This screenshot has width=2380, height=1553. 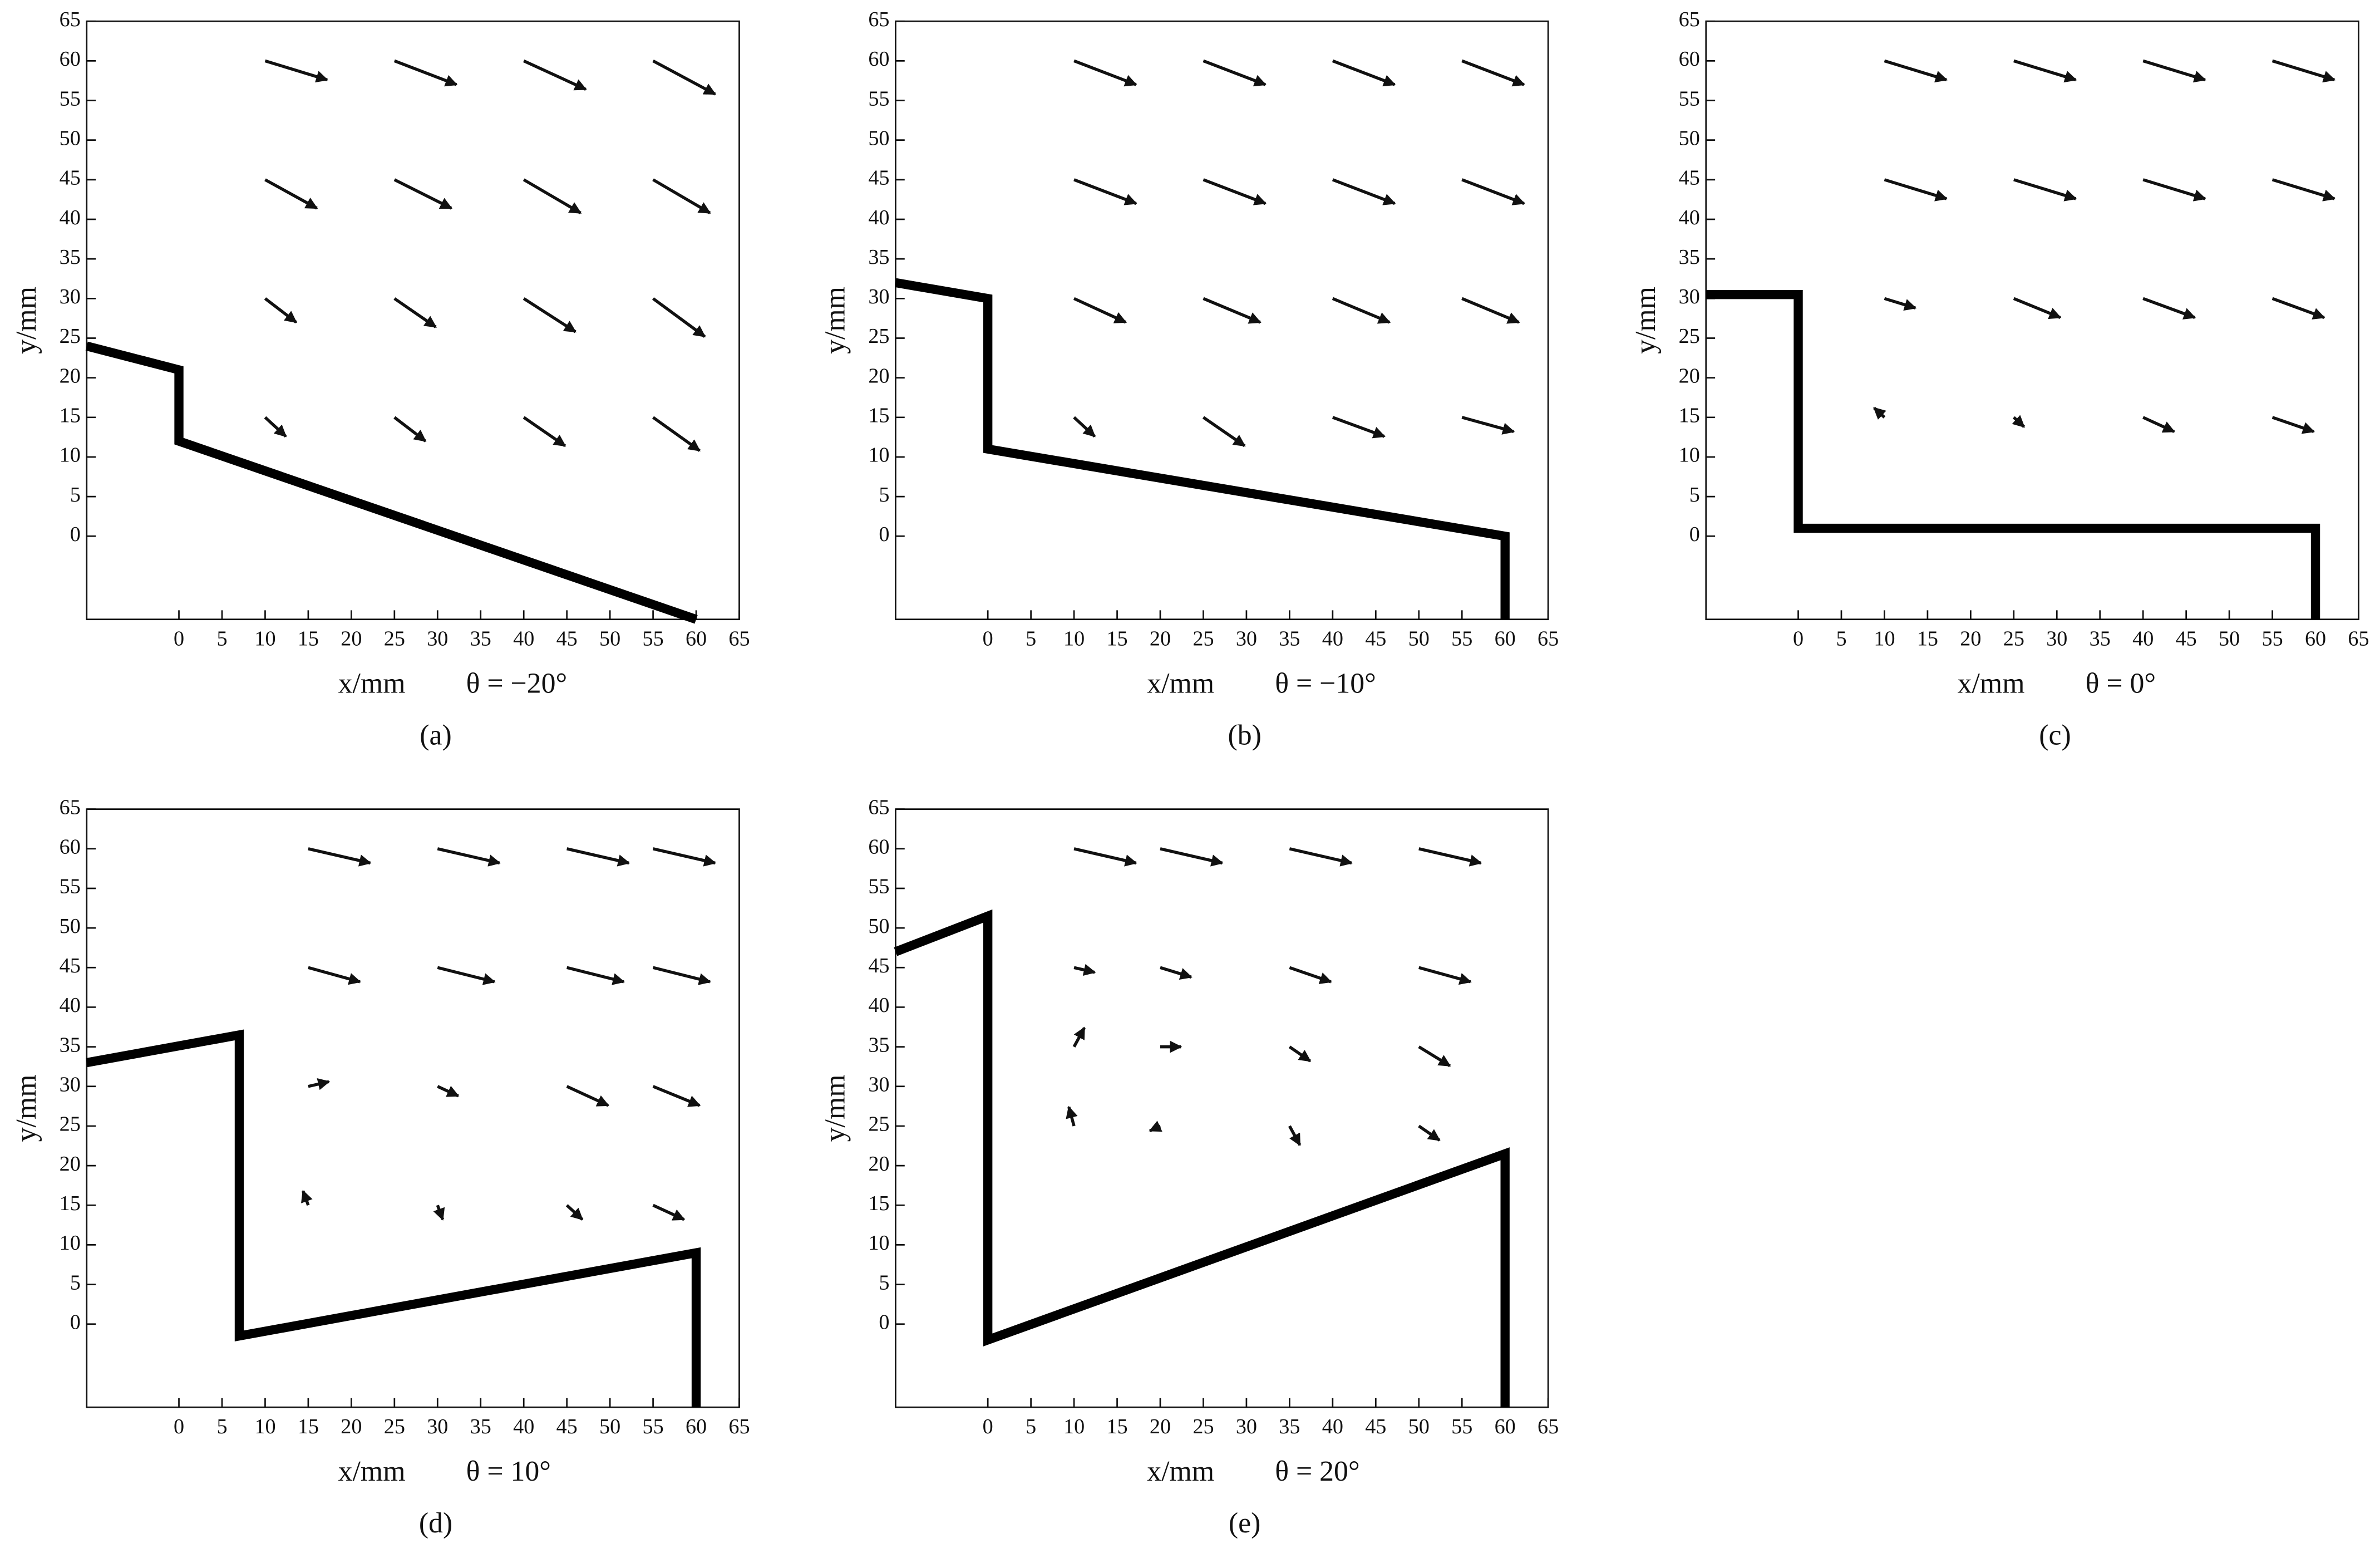 I want to click on y-tick-label: 55, so click(x=1689, y=98).